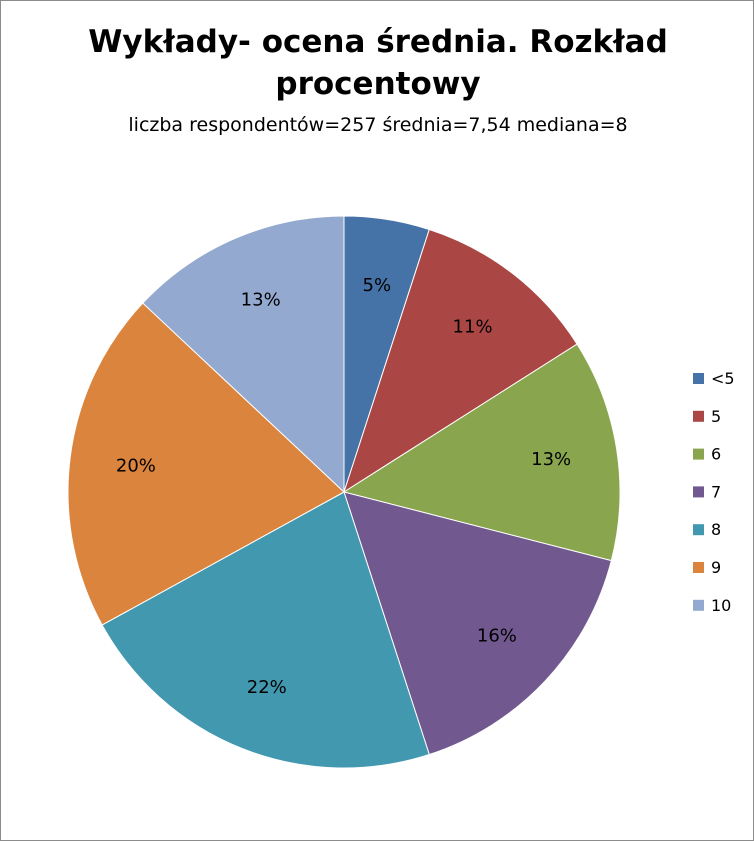 This screenshot has height=842, width=754. I want to click on legend-label-4: 7, so click(716, 491).